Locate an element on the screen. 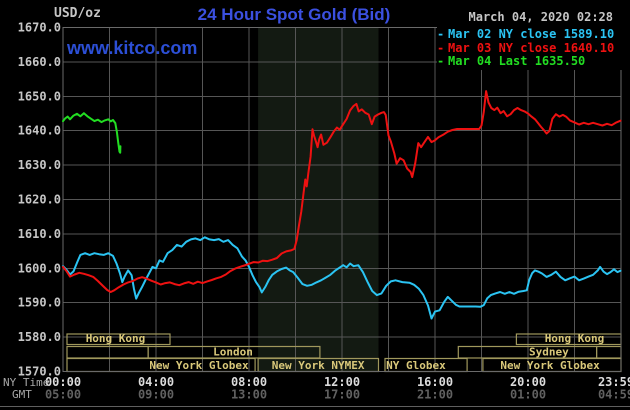 This screenshot has height=410, width=630. y-axis-tick-label: 1660.0 is located at coordinates (39, 62).